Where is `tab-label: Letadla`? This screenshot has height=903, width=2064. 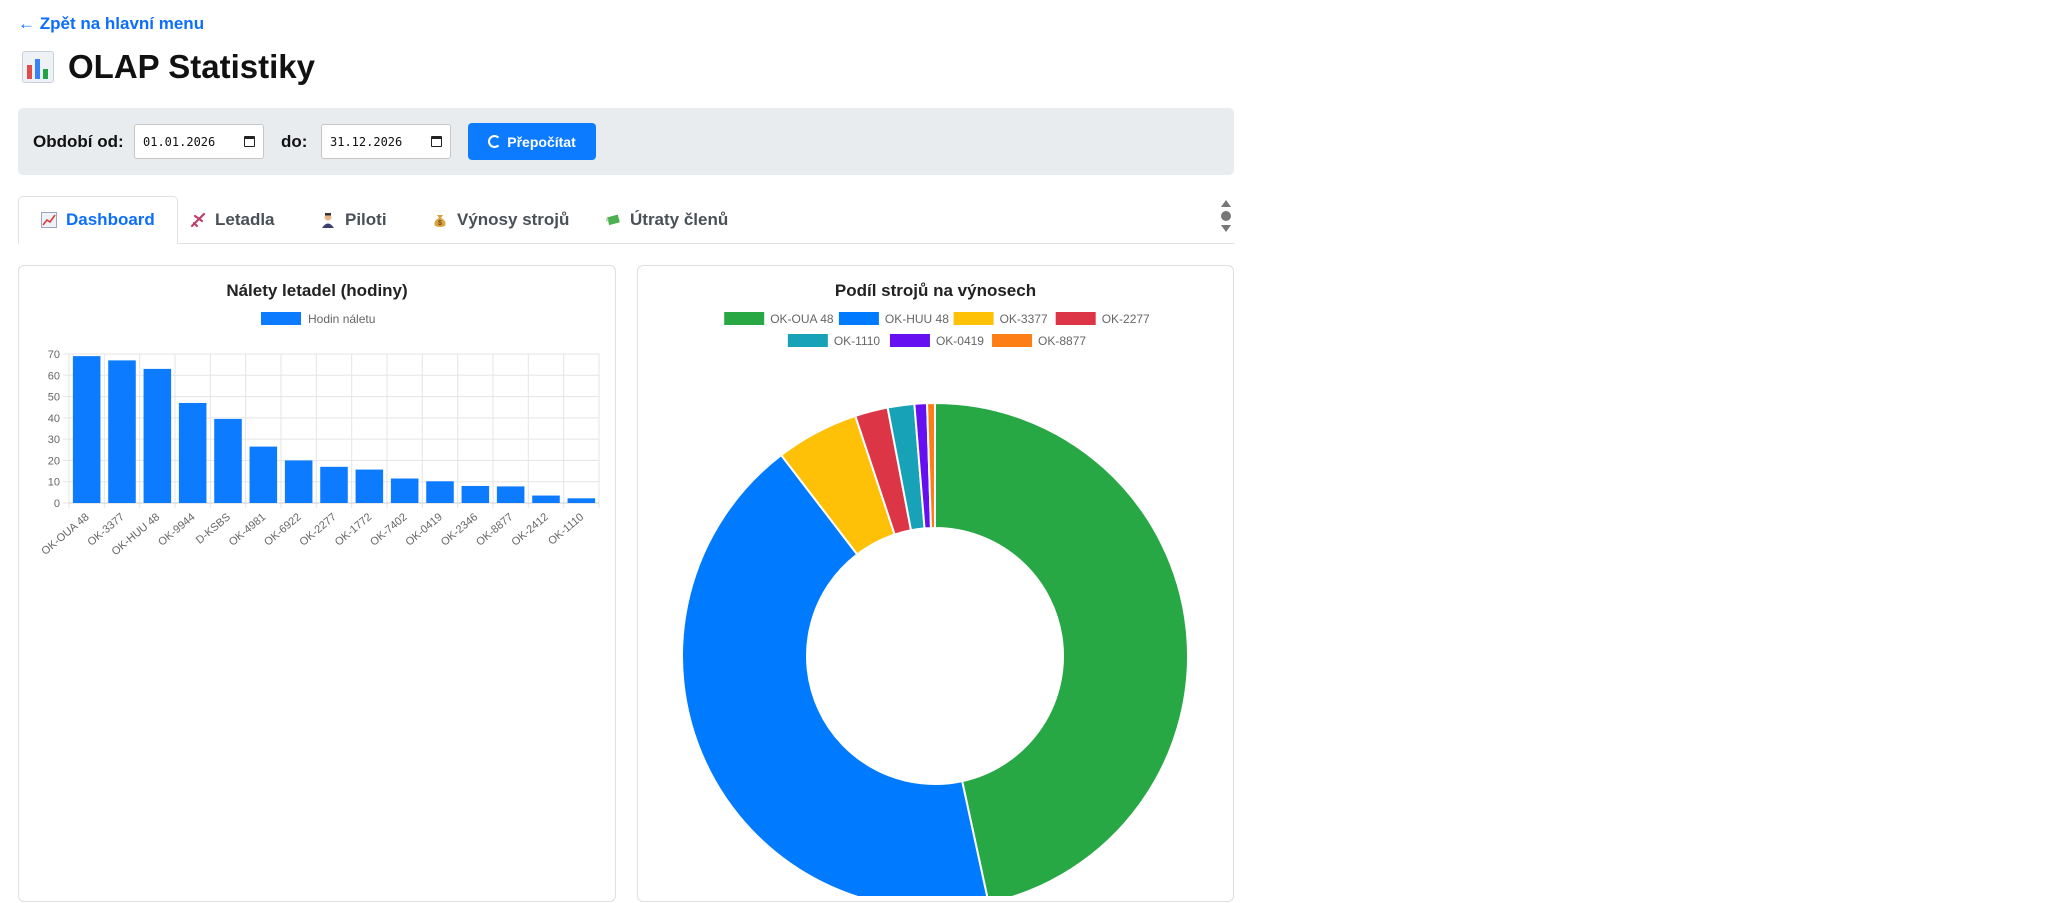
tab-label: Letadla is located at coordinates (245, 219).